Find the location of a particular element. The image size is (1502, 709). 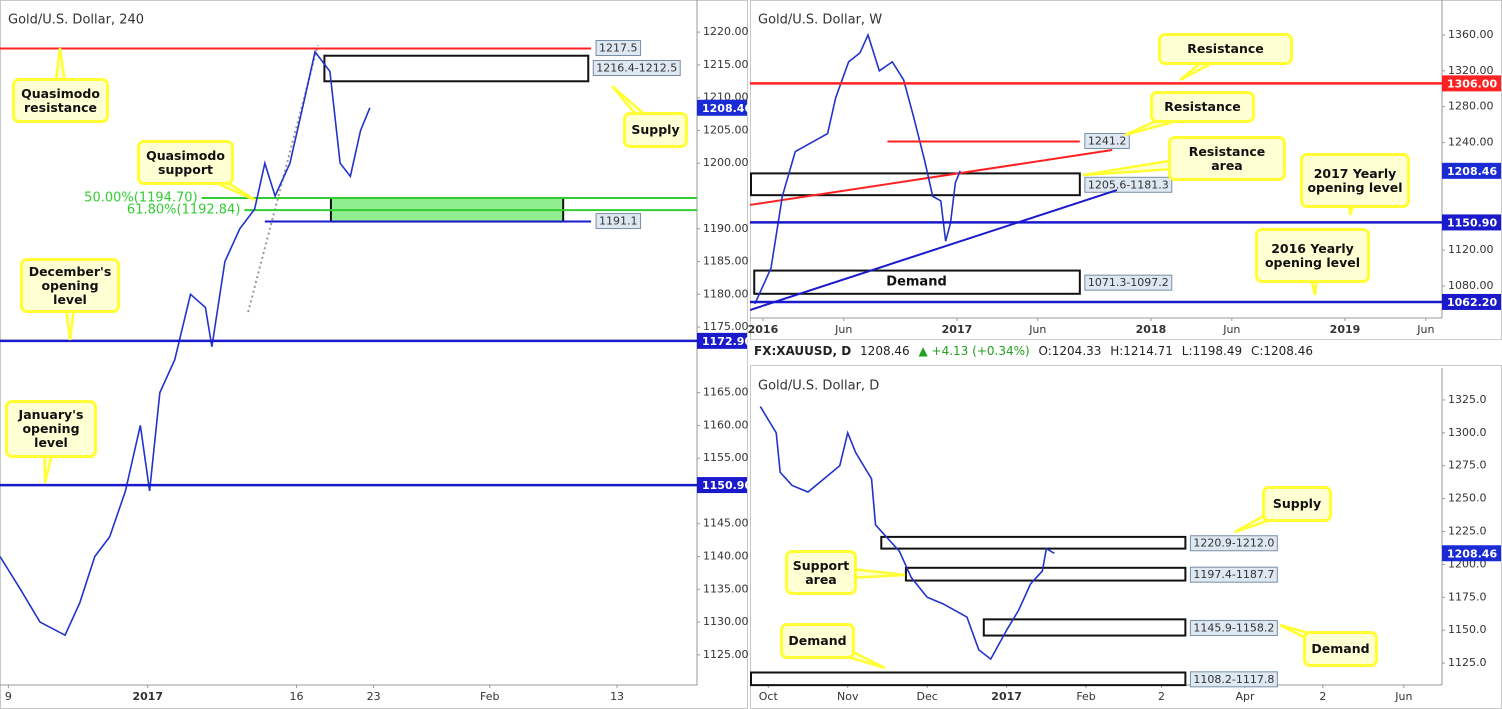

zone-tag: 1108.2-1117.8 is located at coordinates (1233, 679).